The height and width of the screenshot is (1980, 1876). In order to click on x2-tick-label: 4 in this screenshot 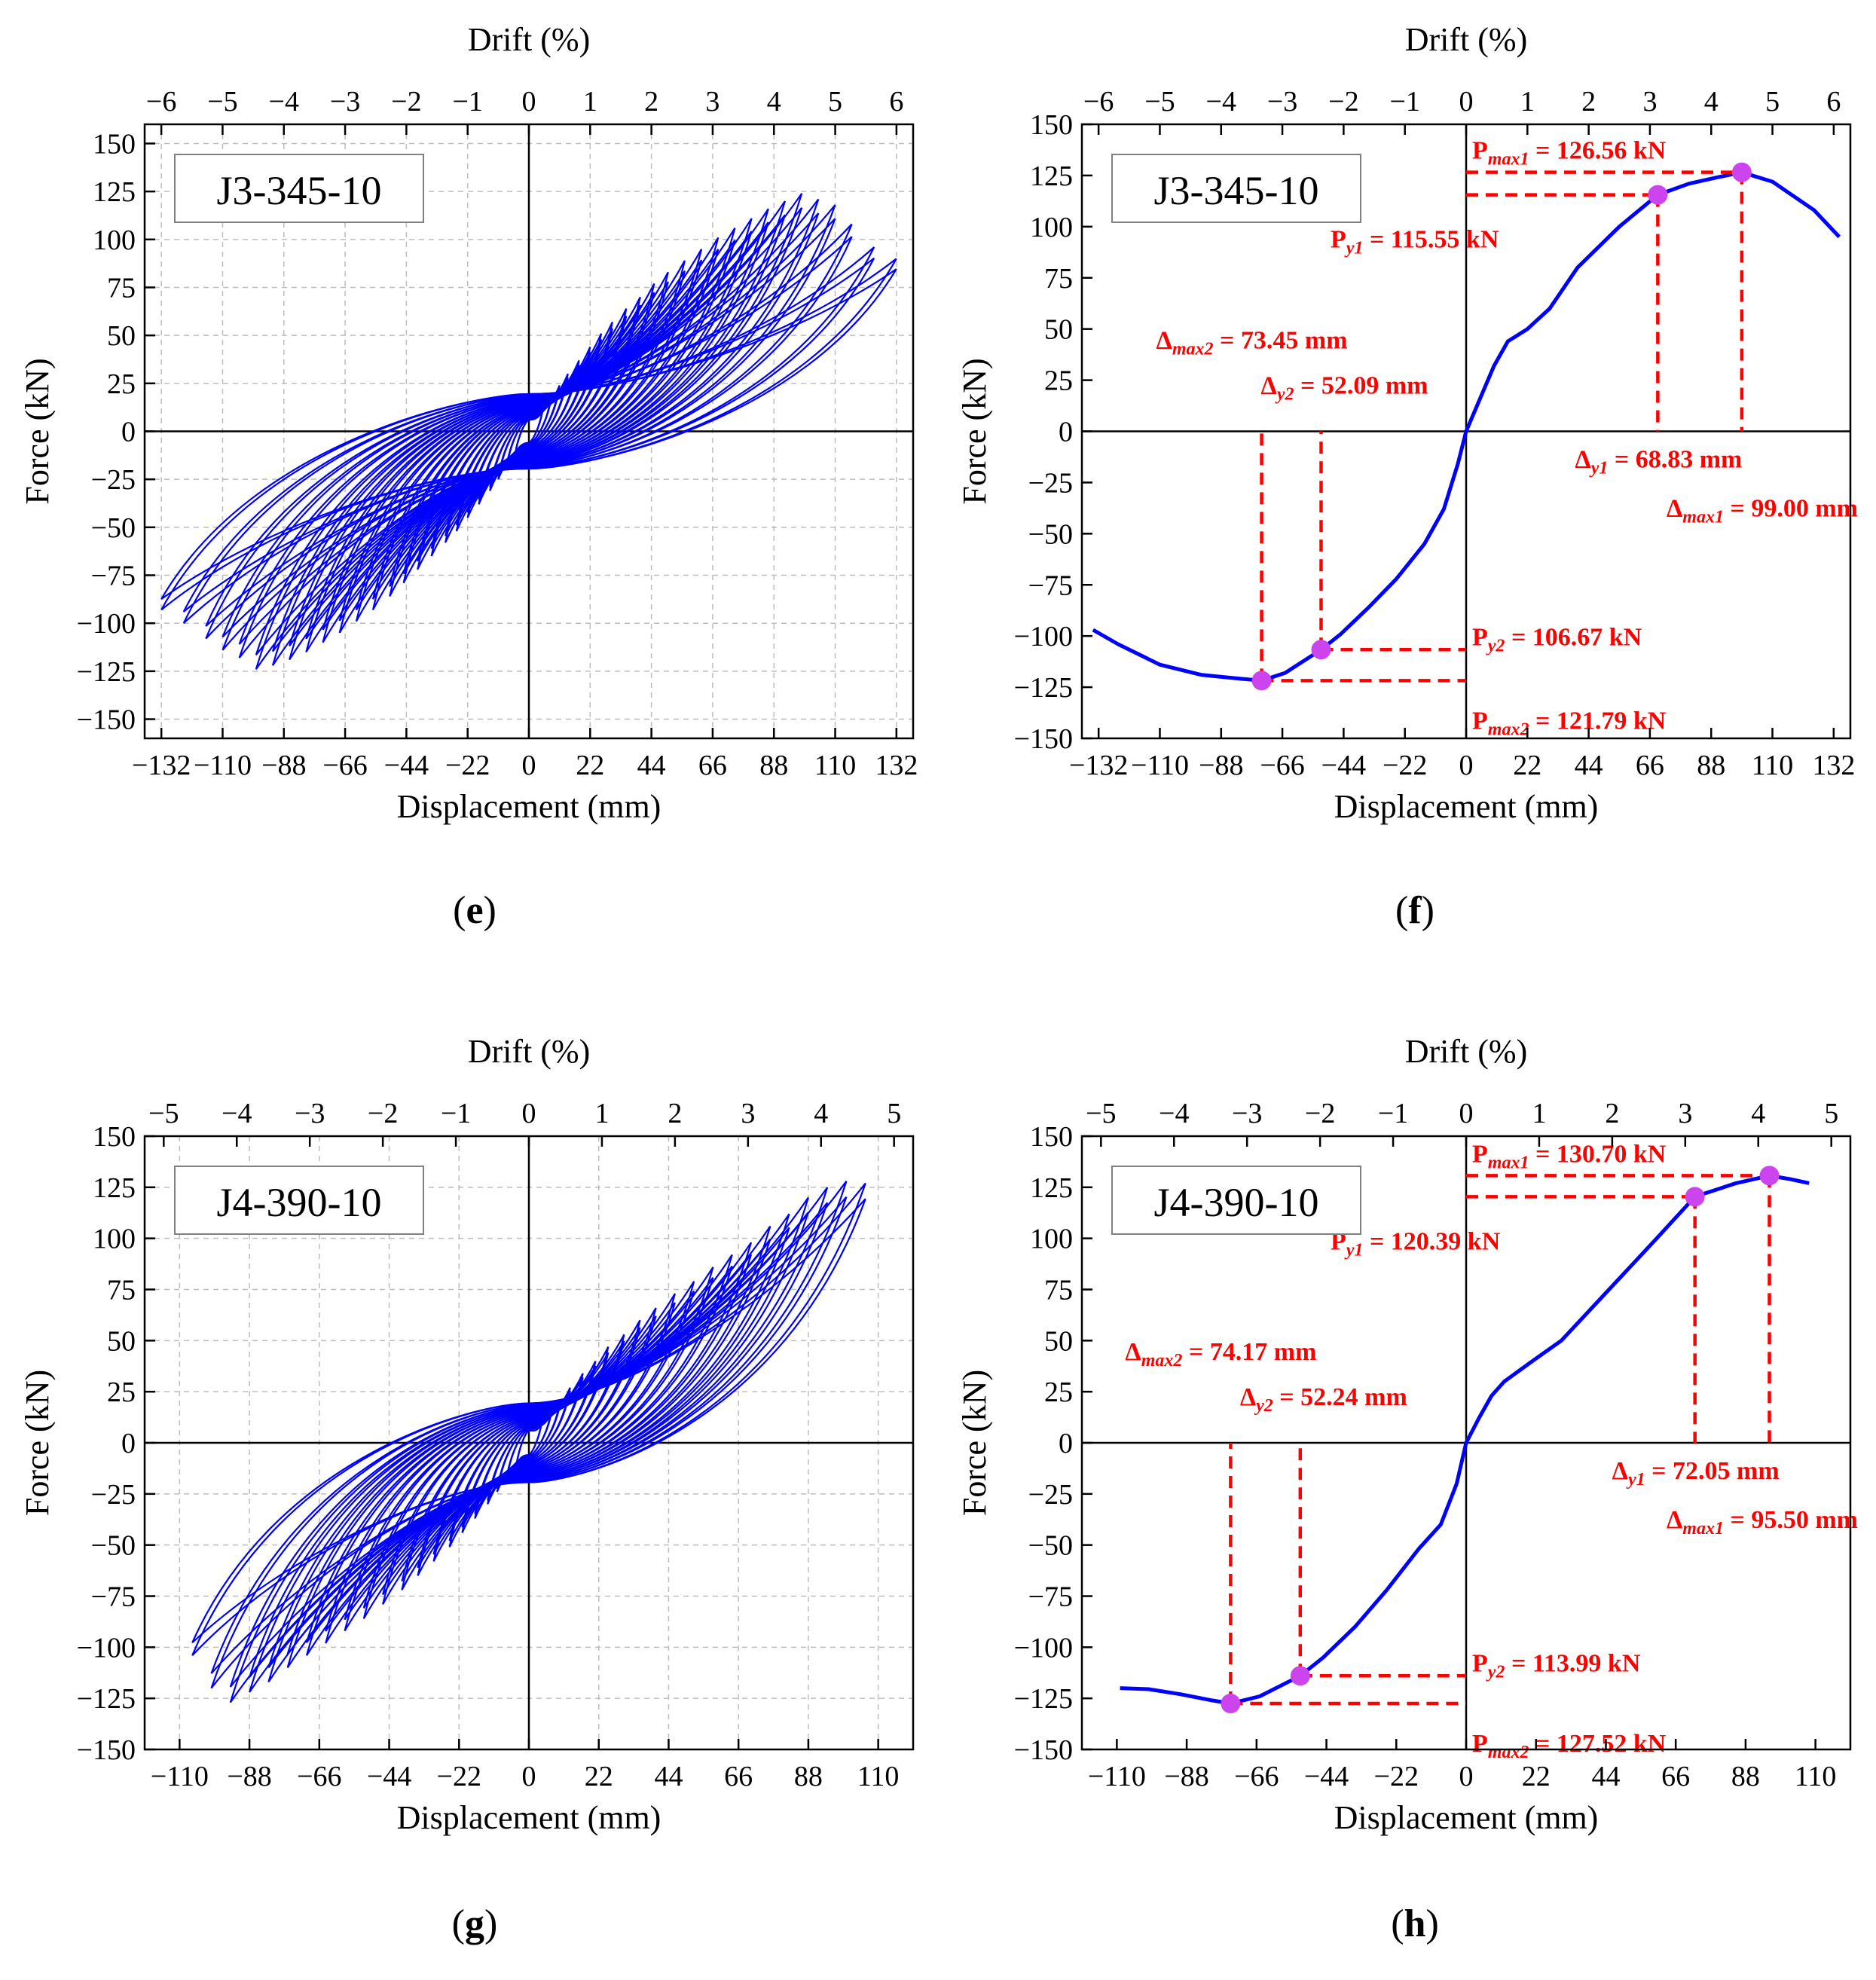, I will do `click(1711, 102)`.